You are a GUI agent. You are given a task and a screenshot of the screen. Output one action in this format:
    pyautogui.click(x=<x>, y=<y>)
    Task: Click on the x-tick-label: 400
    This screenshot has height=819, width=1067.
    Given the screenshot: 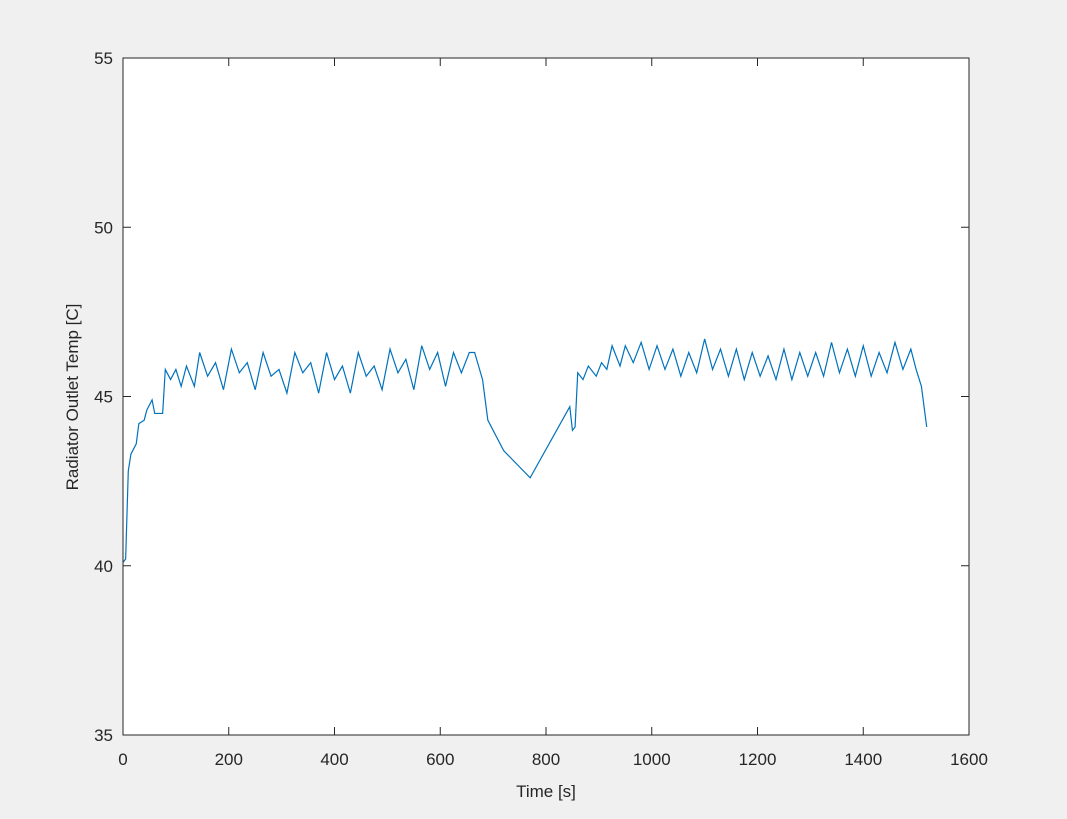 What is the action you would take?
    pyautogui.click(x=334, y=759)
    